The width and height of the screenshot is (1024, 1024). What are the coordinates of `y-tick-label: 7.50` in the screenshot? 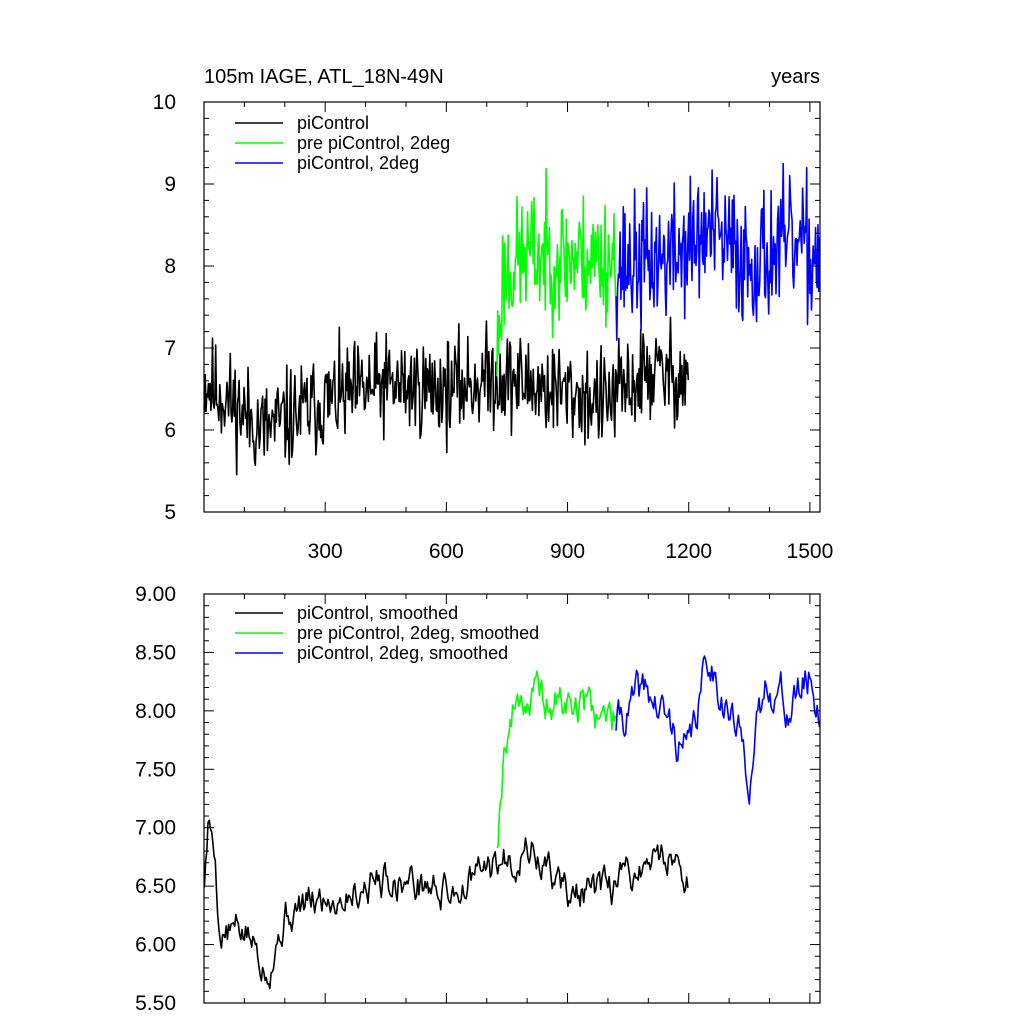 It's located at (155, 769).